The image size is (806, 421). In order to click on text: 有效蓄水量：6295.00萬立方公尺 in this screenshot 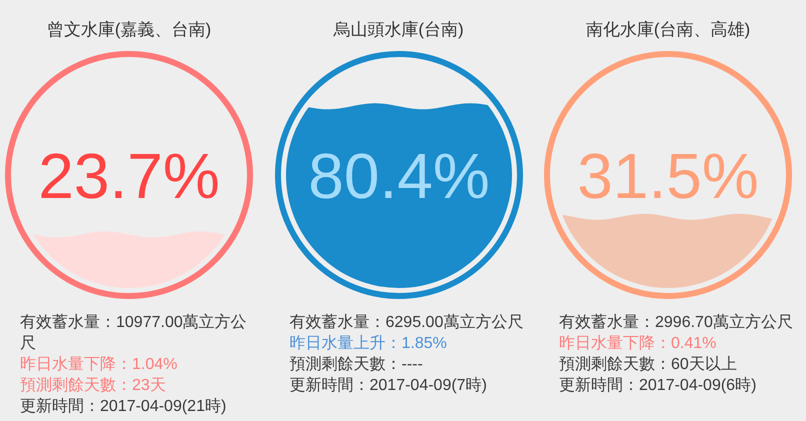, I will do `click(407, 322)`.